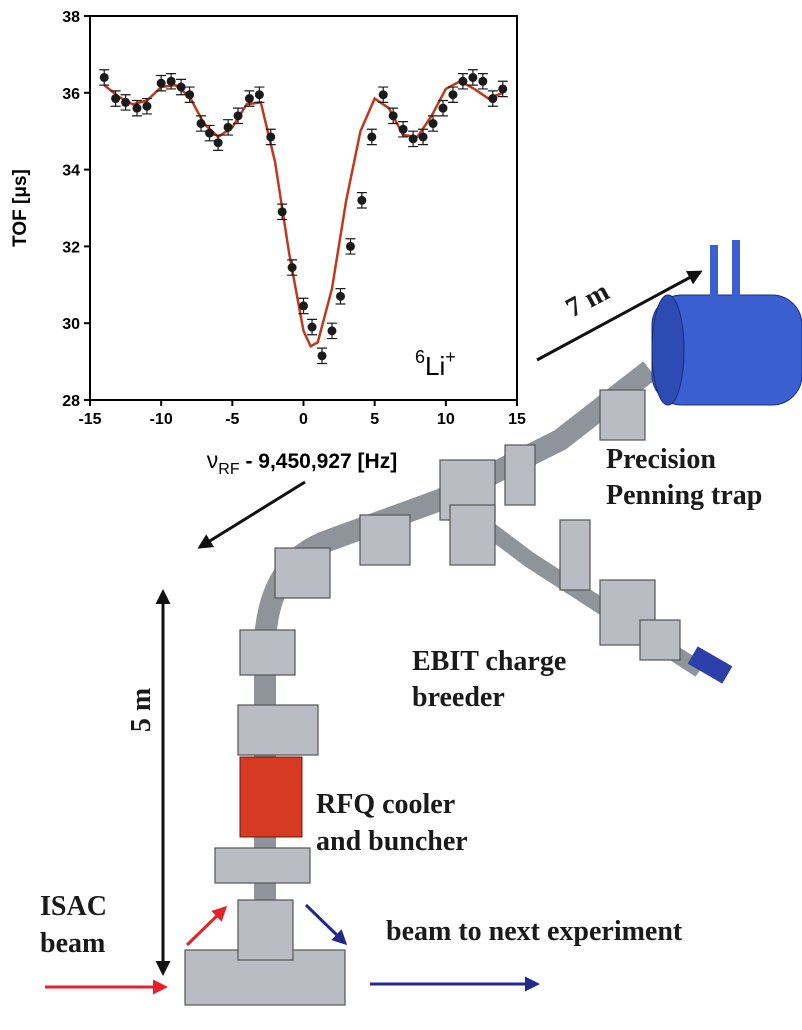 The height and width of the screenshot is (1030, 802). I want to click on y-tick-label: 28, so click(71, 401).